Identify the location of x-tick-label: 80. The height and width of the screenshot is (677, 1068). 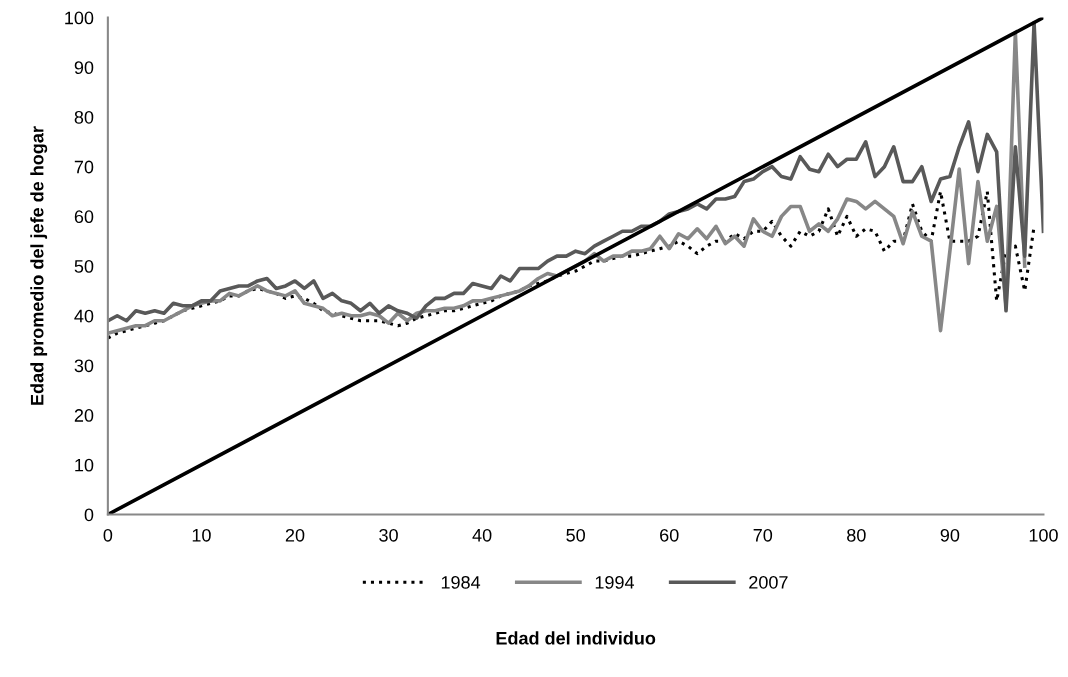
(856, 535).